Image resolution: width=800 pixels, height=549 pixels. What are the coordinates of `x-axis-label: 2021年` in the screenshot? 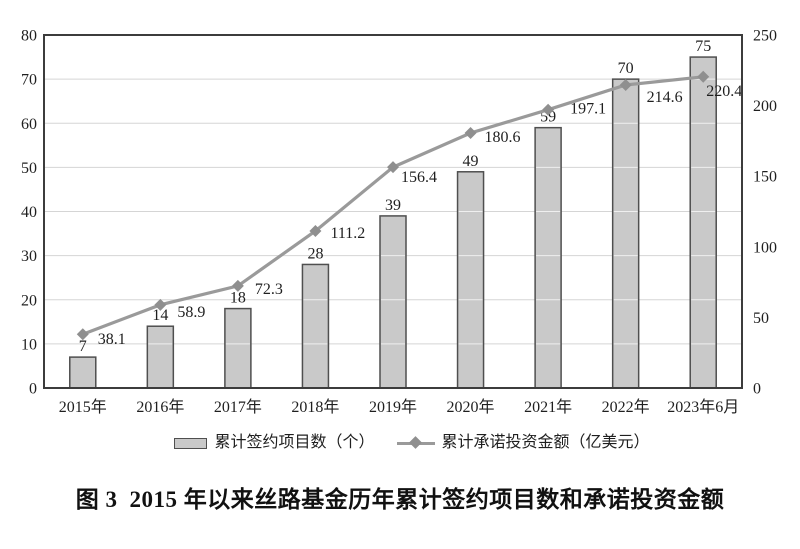 It's located at (548, 407).